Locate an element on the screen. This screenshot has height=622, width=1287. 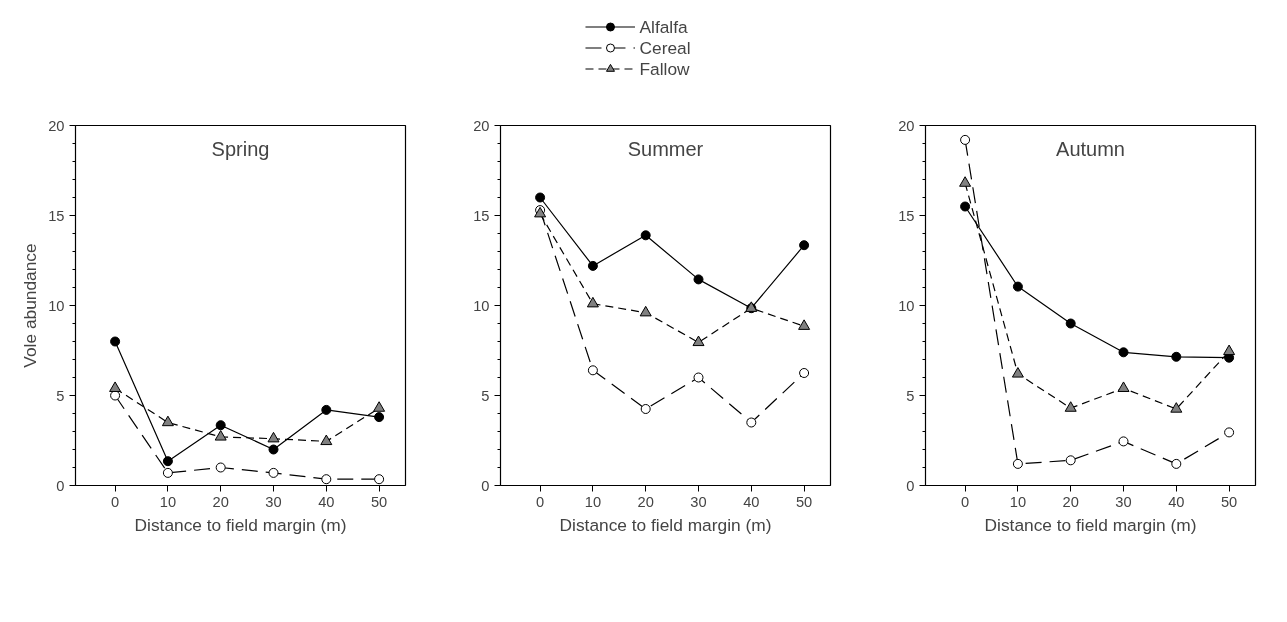
text: Spring is located at coordinates (240, 148).